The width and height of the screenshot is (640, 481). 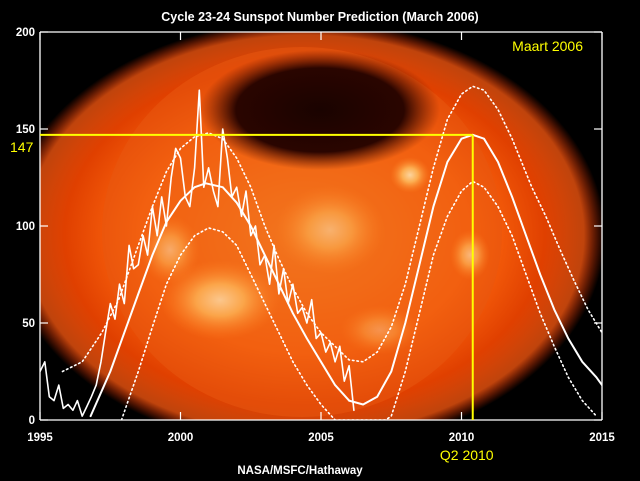 What do you see at coordinates (602, 438) in the screenshot?
I see `x-tick-label: 2015` at bounding box center [602, 438].